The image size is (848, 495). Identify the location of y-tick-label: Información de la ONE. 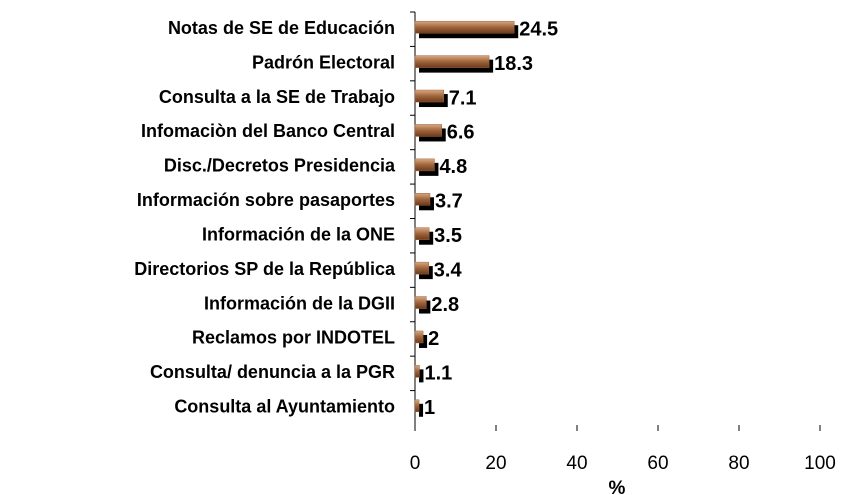
(298, 234).